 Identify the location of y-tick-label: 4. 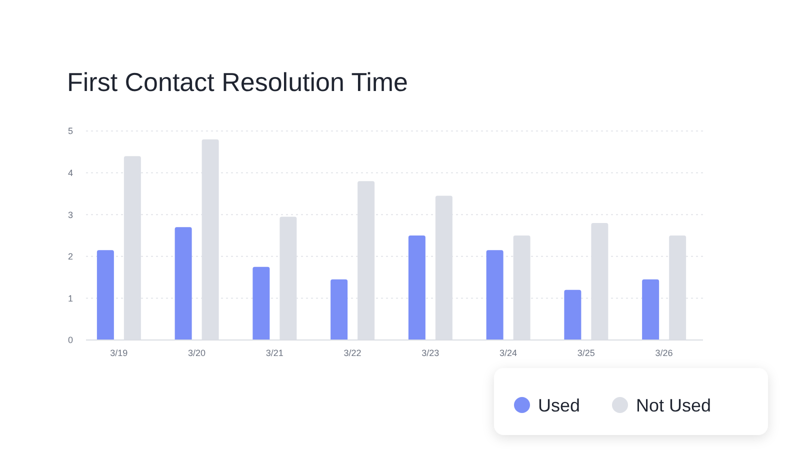
(70, 173).